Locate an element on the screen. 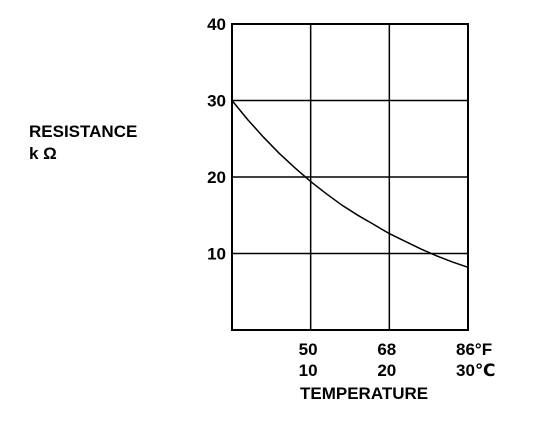  y-tick-labels: 10 20 30 40 is located at coordinates (216, 139).